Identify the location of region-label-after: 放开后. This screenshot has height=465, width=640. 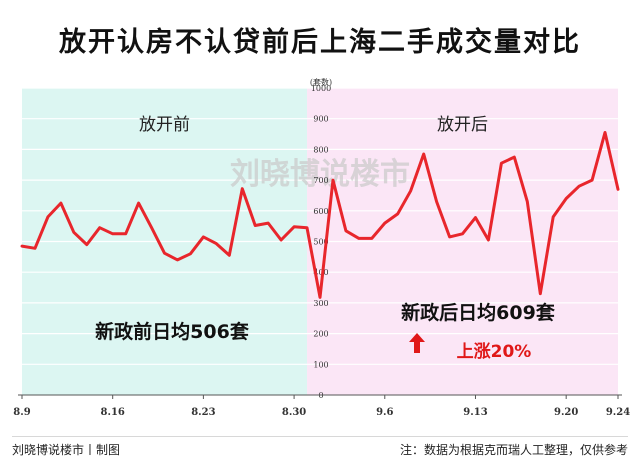
(462, 125).